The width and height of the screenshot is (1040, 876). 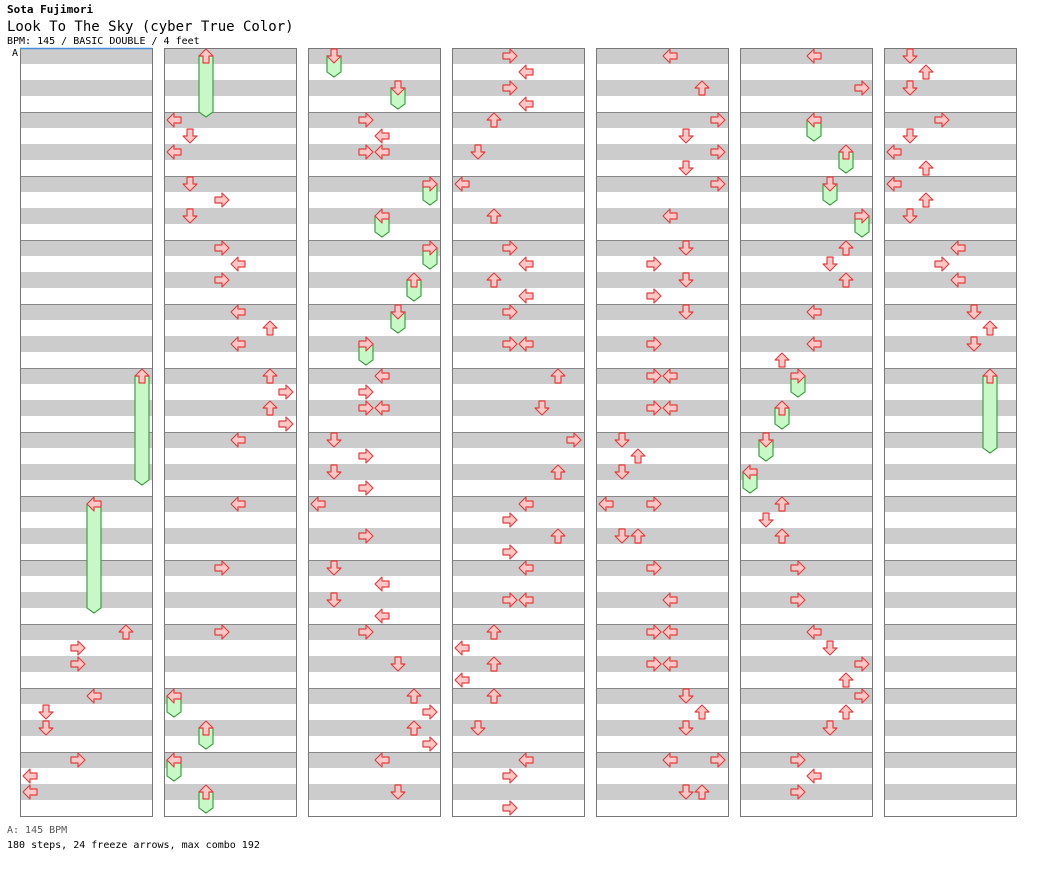 What do you see at coordinates (50, 9) in the screenshot?
I see `artist-name: Sota Fujimori` at bounding box center [50, 9].